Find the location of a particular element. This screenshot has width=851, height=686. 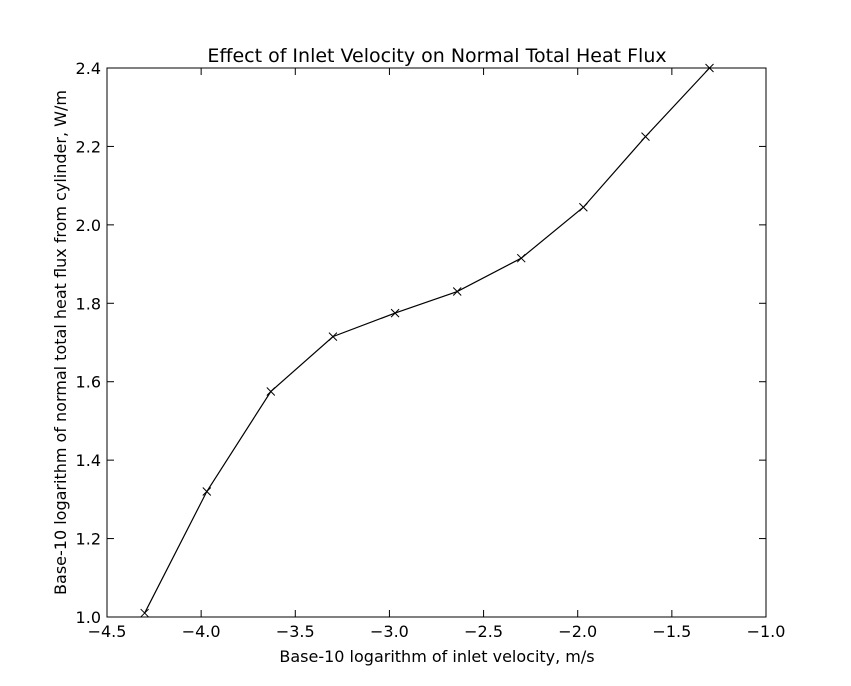

x-tick-label: −1.5 is located at coordinates (671, 631).